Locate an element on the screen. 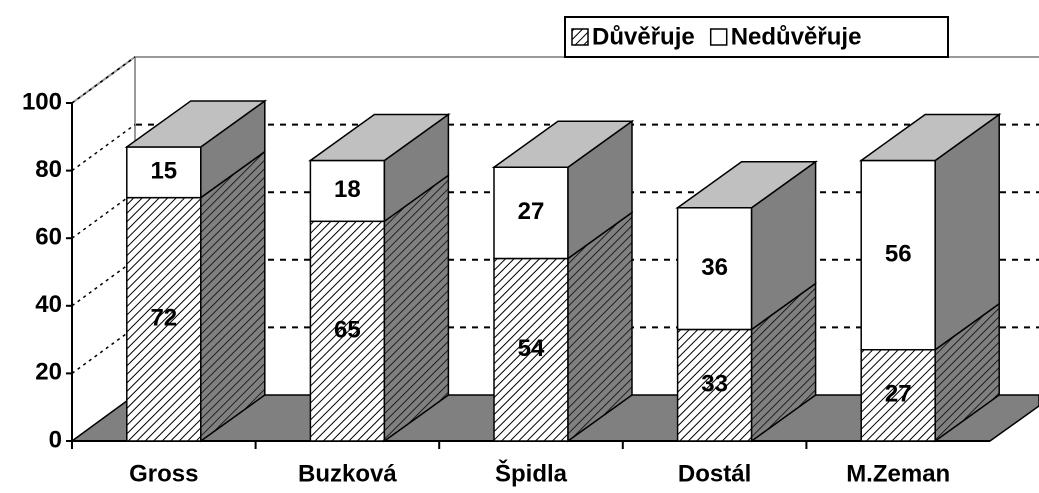 Image resolution: width=1039 pixels, height=493 pixels. legend-label: Nedůvěřuje is located at coordinates (796, 36).